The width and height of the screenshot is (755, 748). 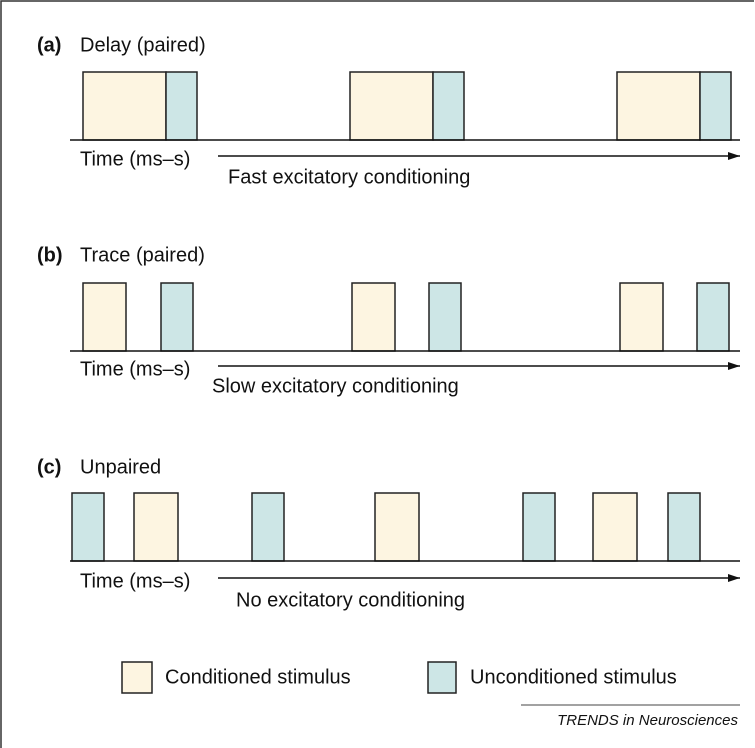 I want to click on legend-swatch-cs, so click(x=137, y=677).